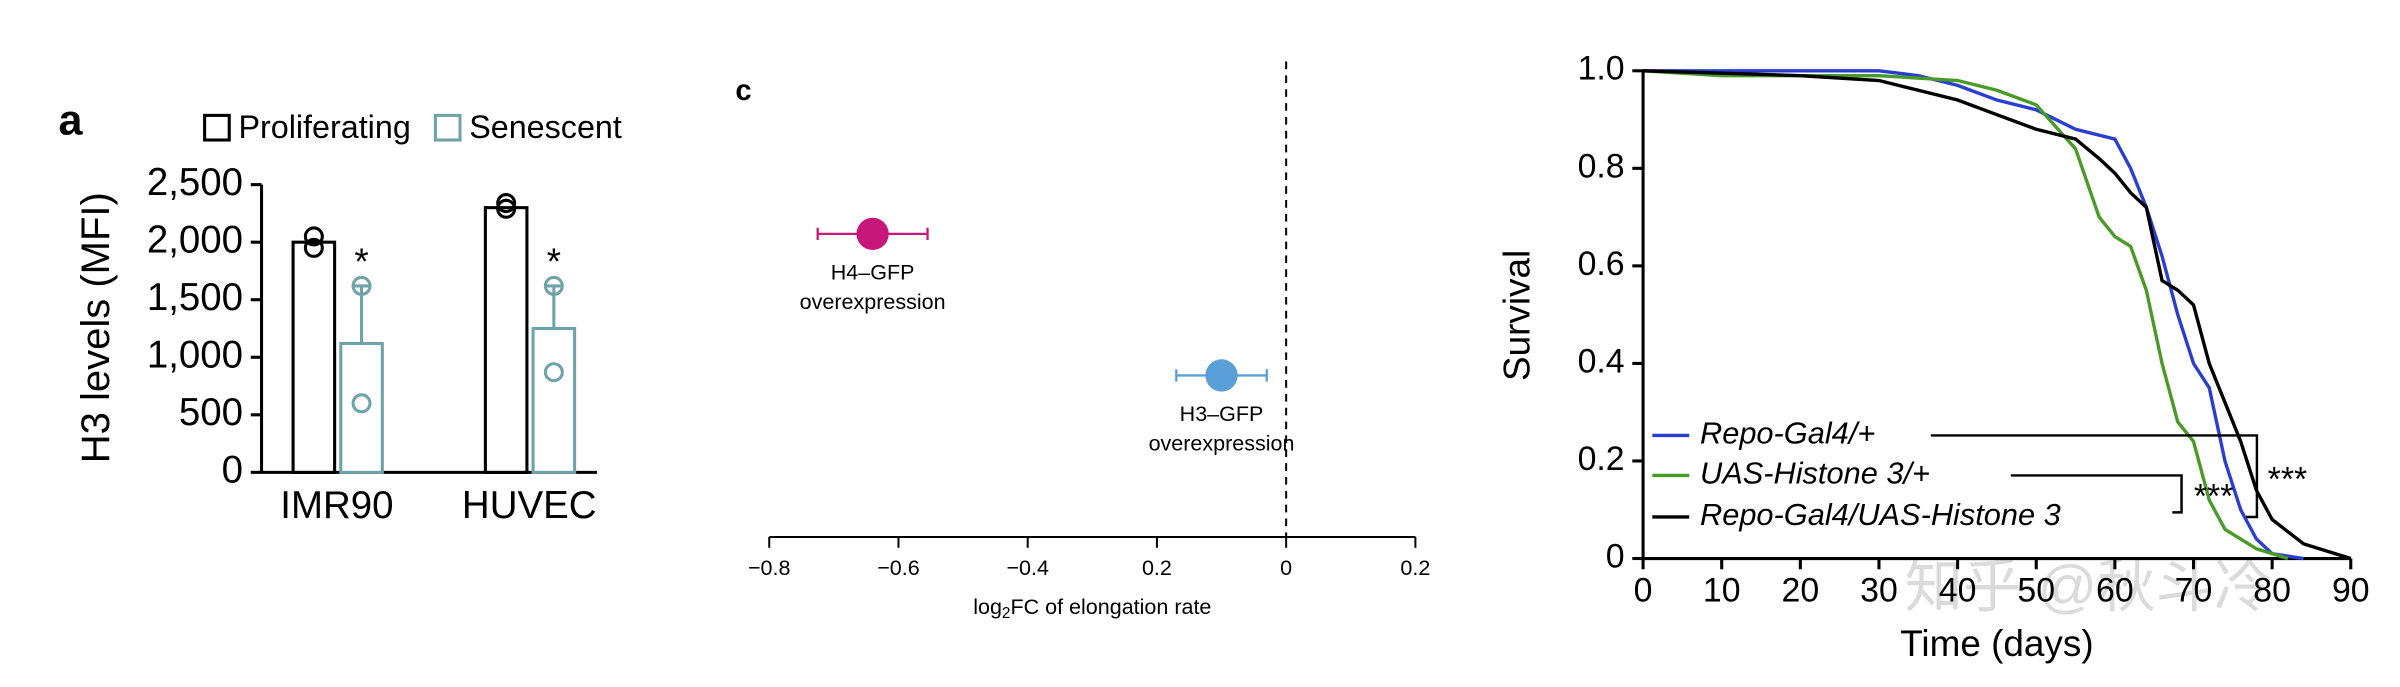 The image size is (2400, 687). I want to click on x-axis-label-part: FC of elongation rate, so click(1110, 606).